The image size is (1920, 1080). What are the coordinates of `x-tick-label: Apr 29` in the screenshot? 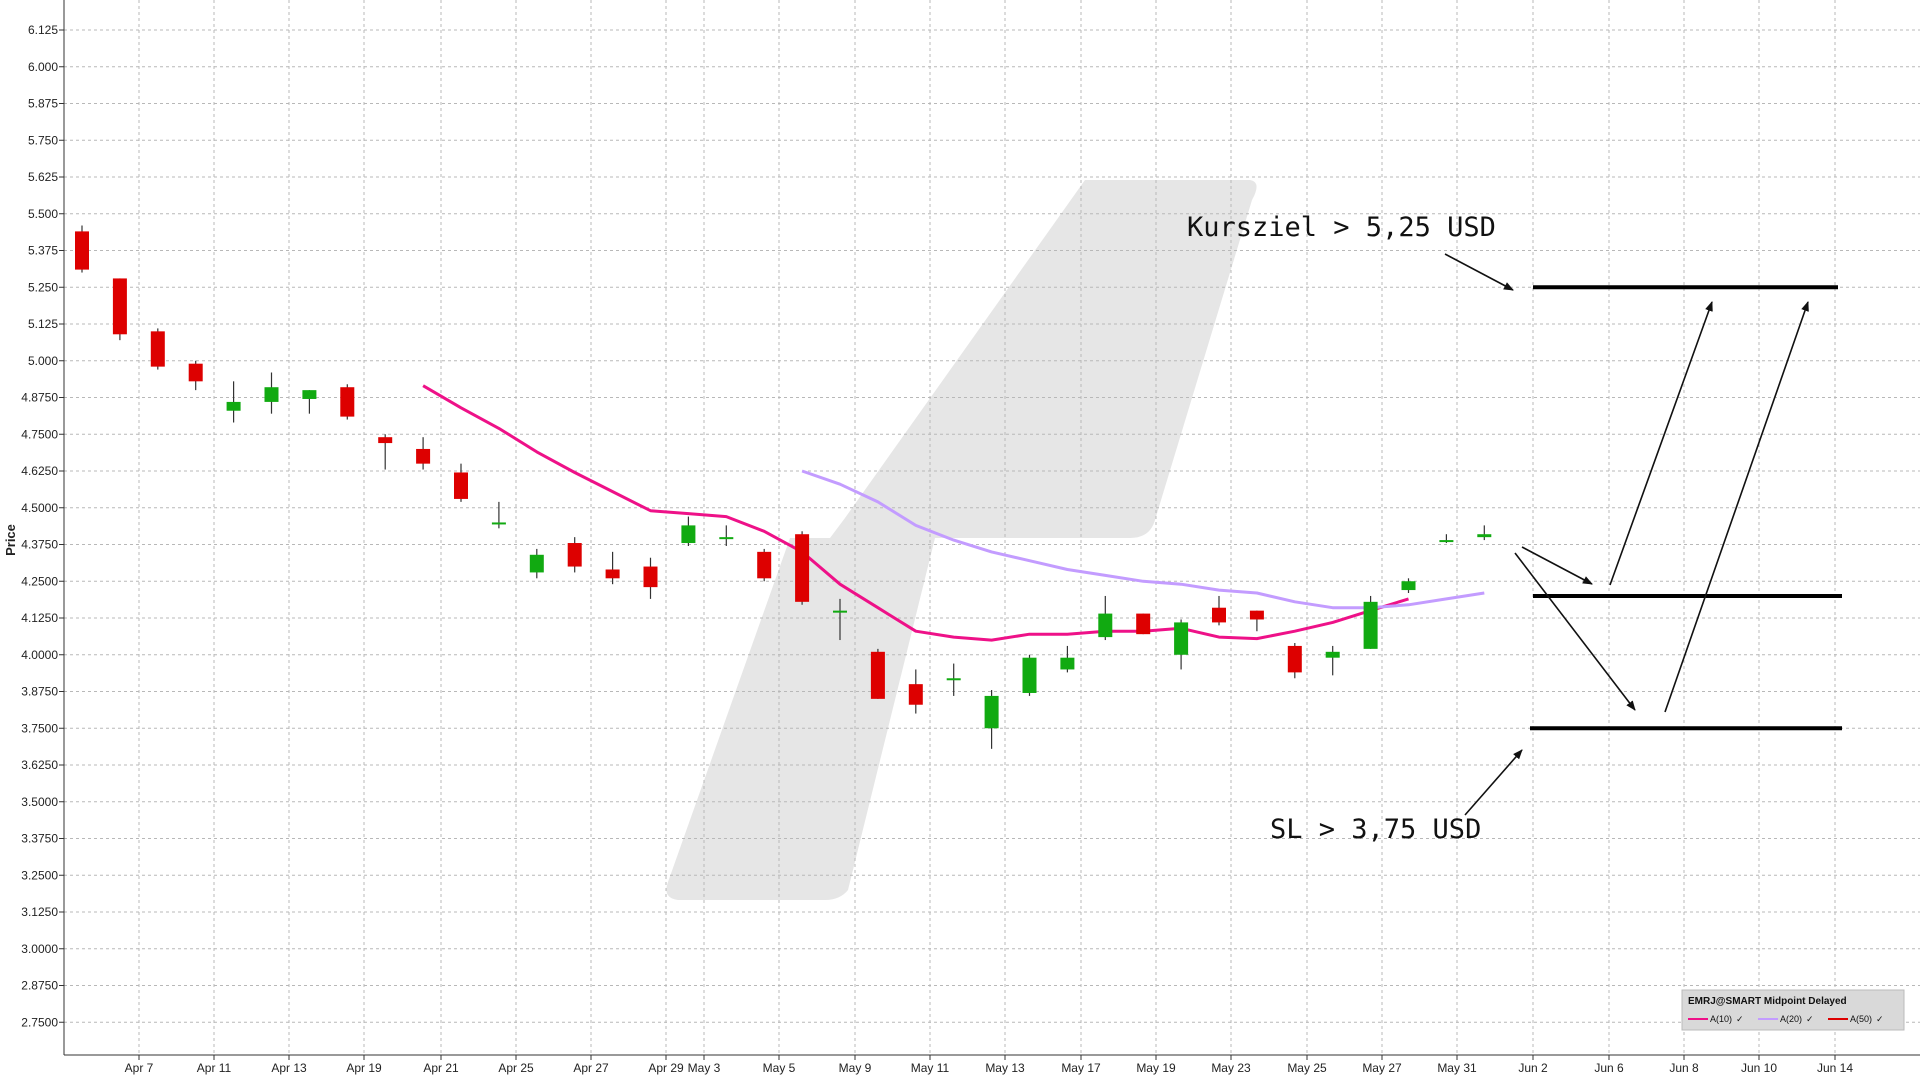 It's located at (666, 1068).